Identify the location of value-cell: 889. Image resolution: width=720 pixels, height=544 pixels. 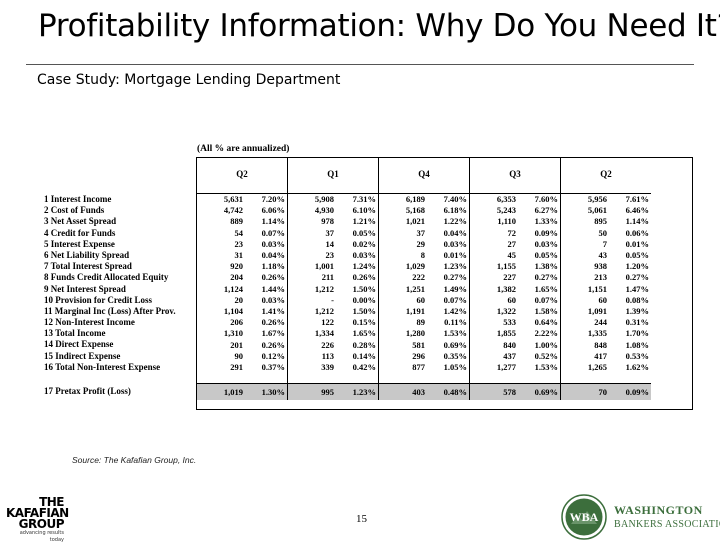
(220, 222).